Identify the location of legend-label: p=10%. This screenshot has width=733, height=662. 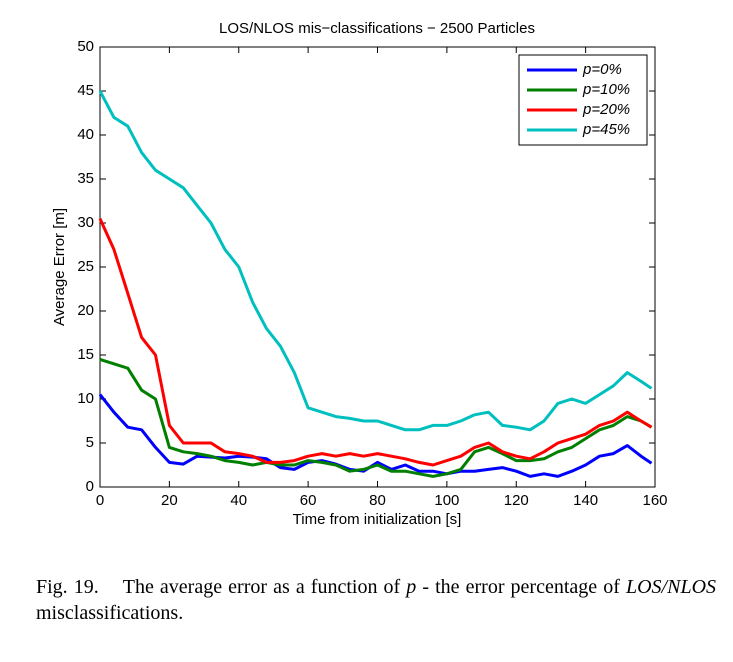
(606, 89).